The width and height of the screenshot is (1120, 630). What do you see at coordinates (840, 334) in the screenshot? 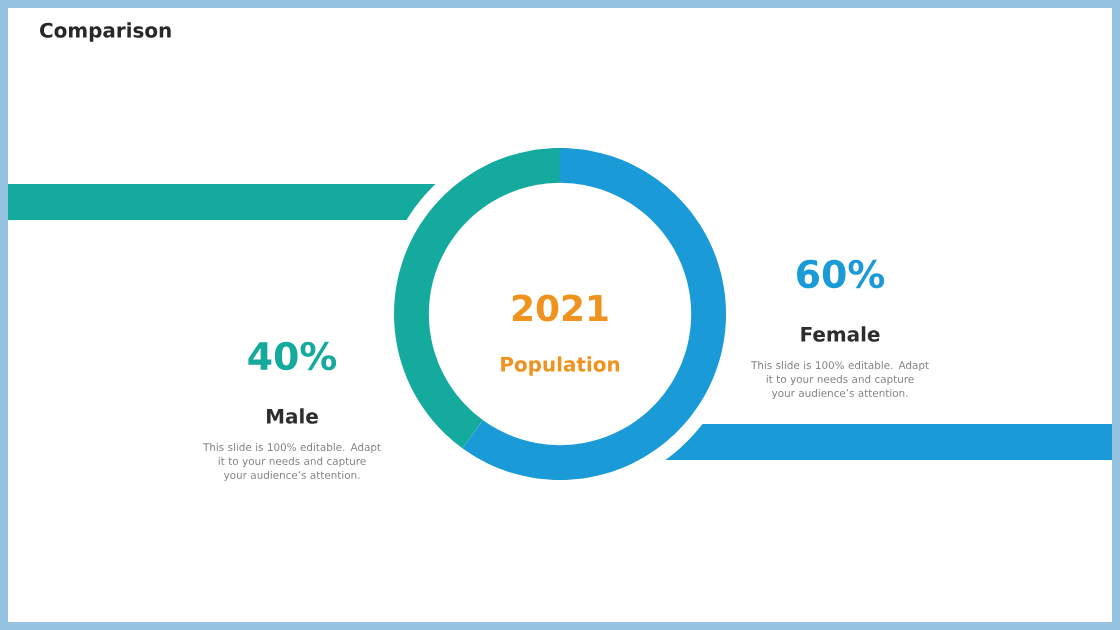
I see `slice-label: Female` at bounding box center [840, 334].